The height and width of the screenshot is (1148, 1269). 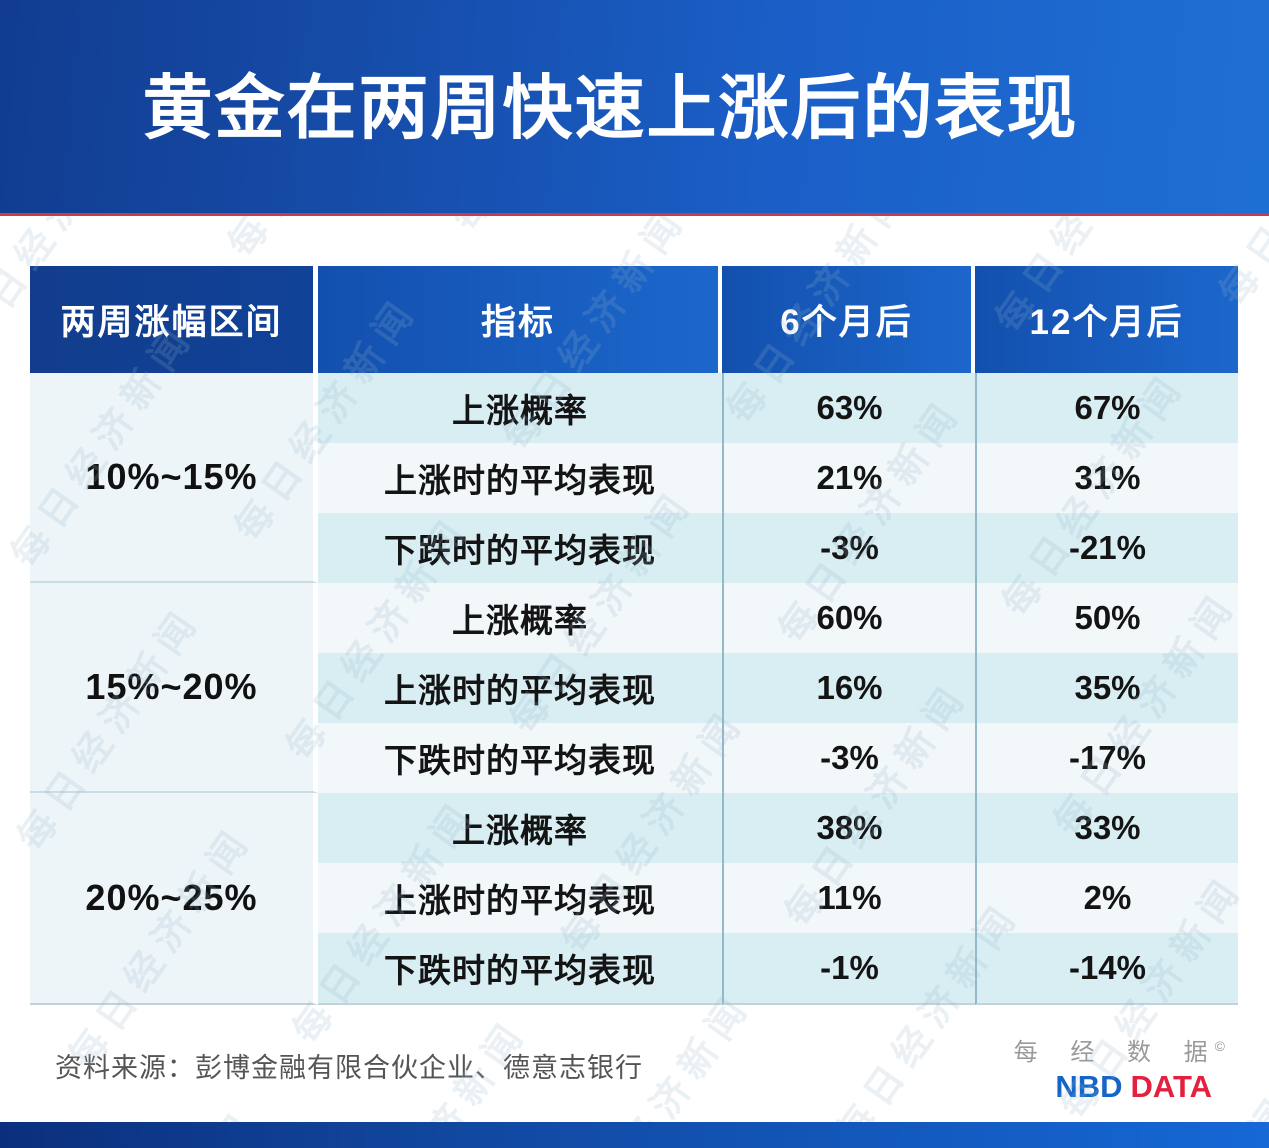 I want to click on table-row: 下跌时的平均表现 -3% -21%, so click(x=634, y=548).